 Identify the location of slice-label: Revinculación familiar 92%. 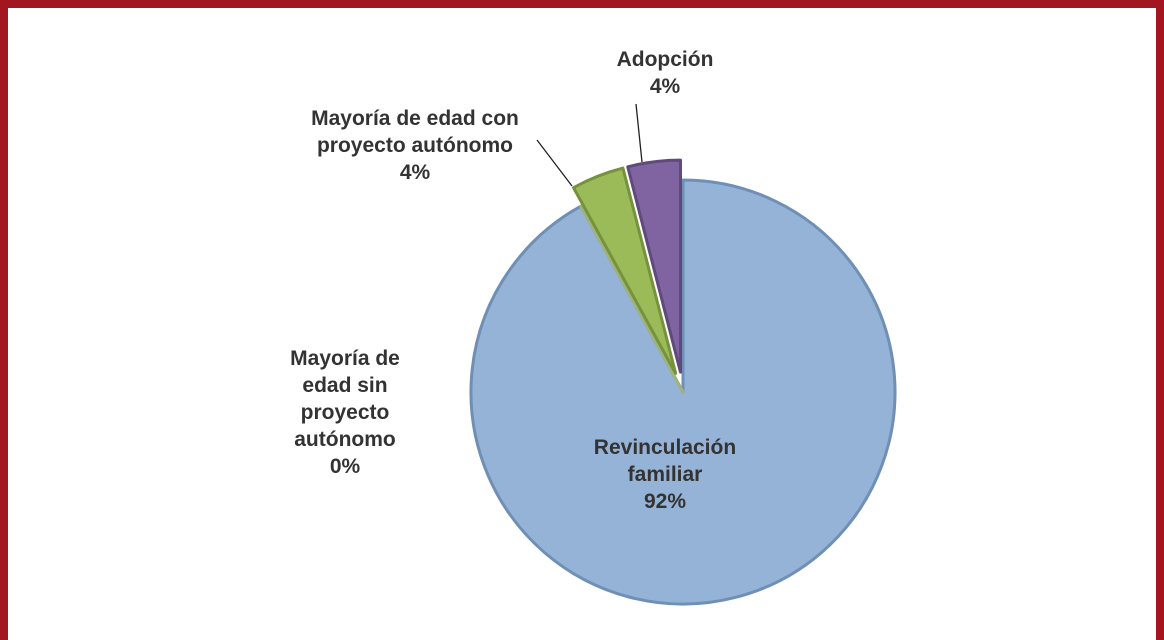
(665, 474).